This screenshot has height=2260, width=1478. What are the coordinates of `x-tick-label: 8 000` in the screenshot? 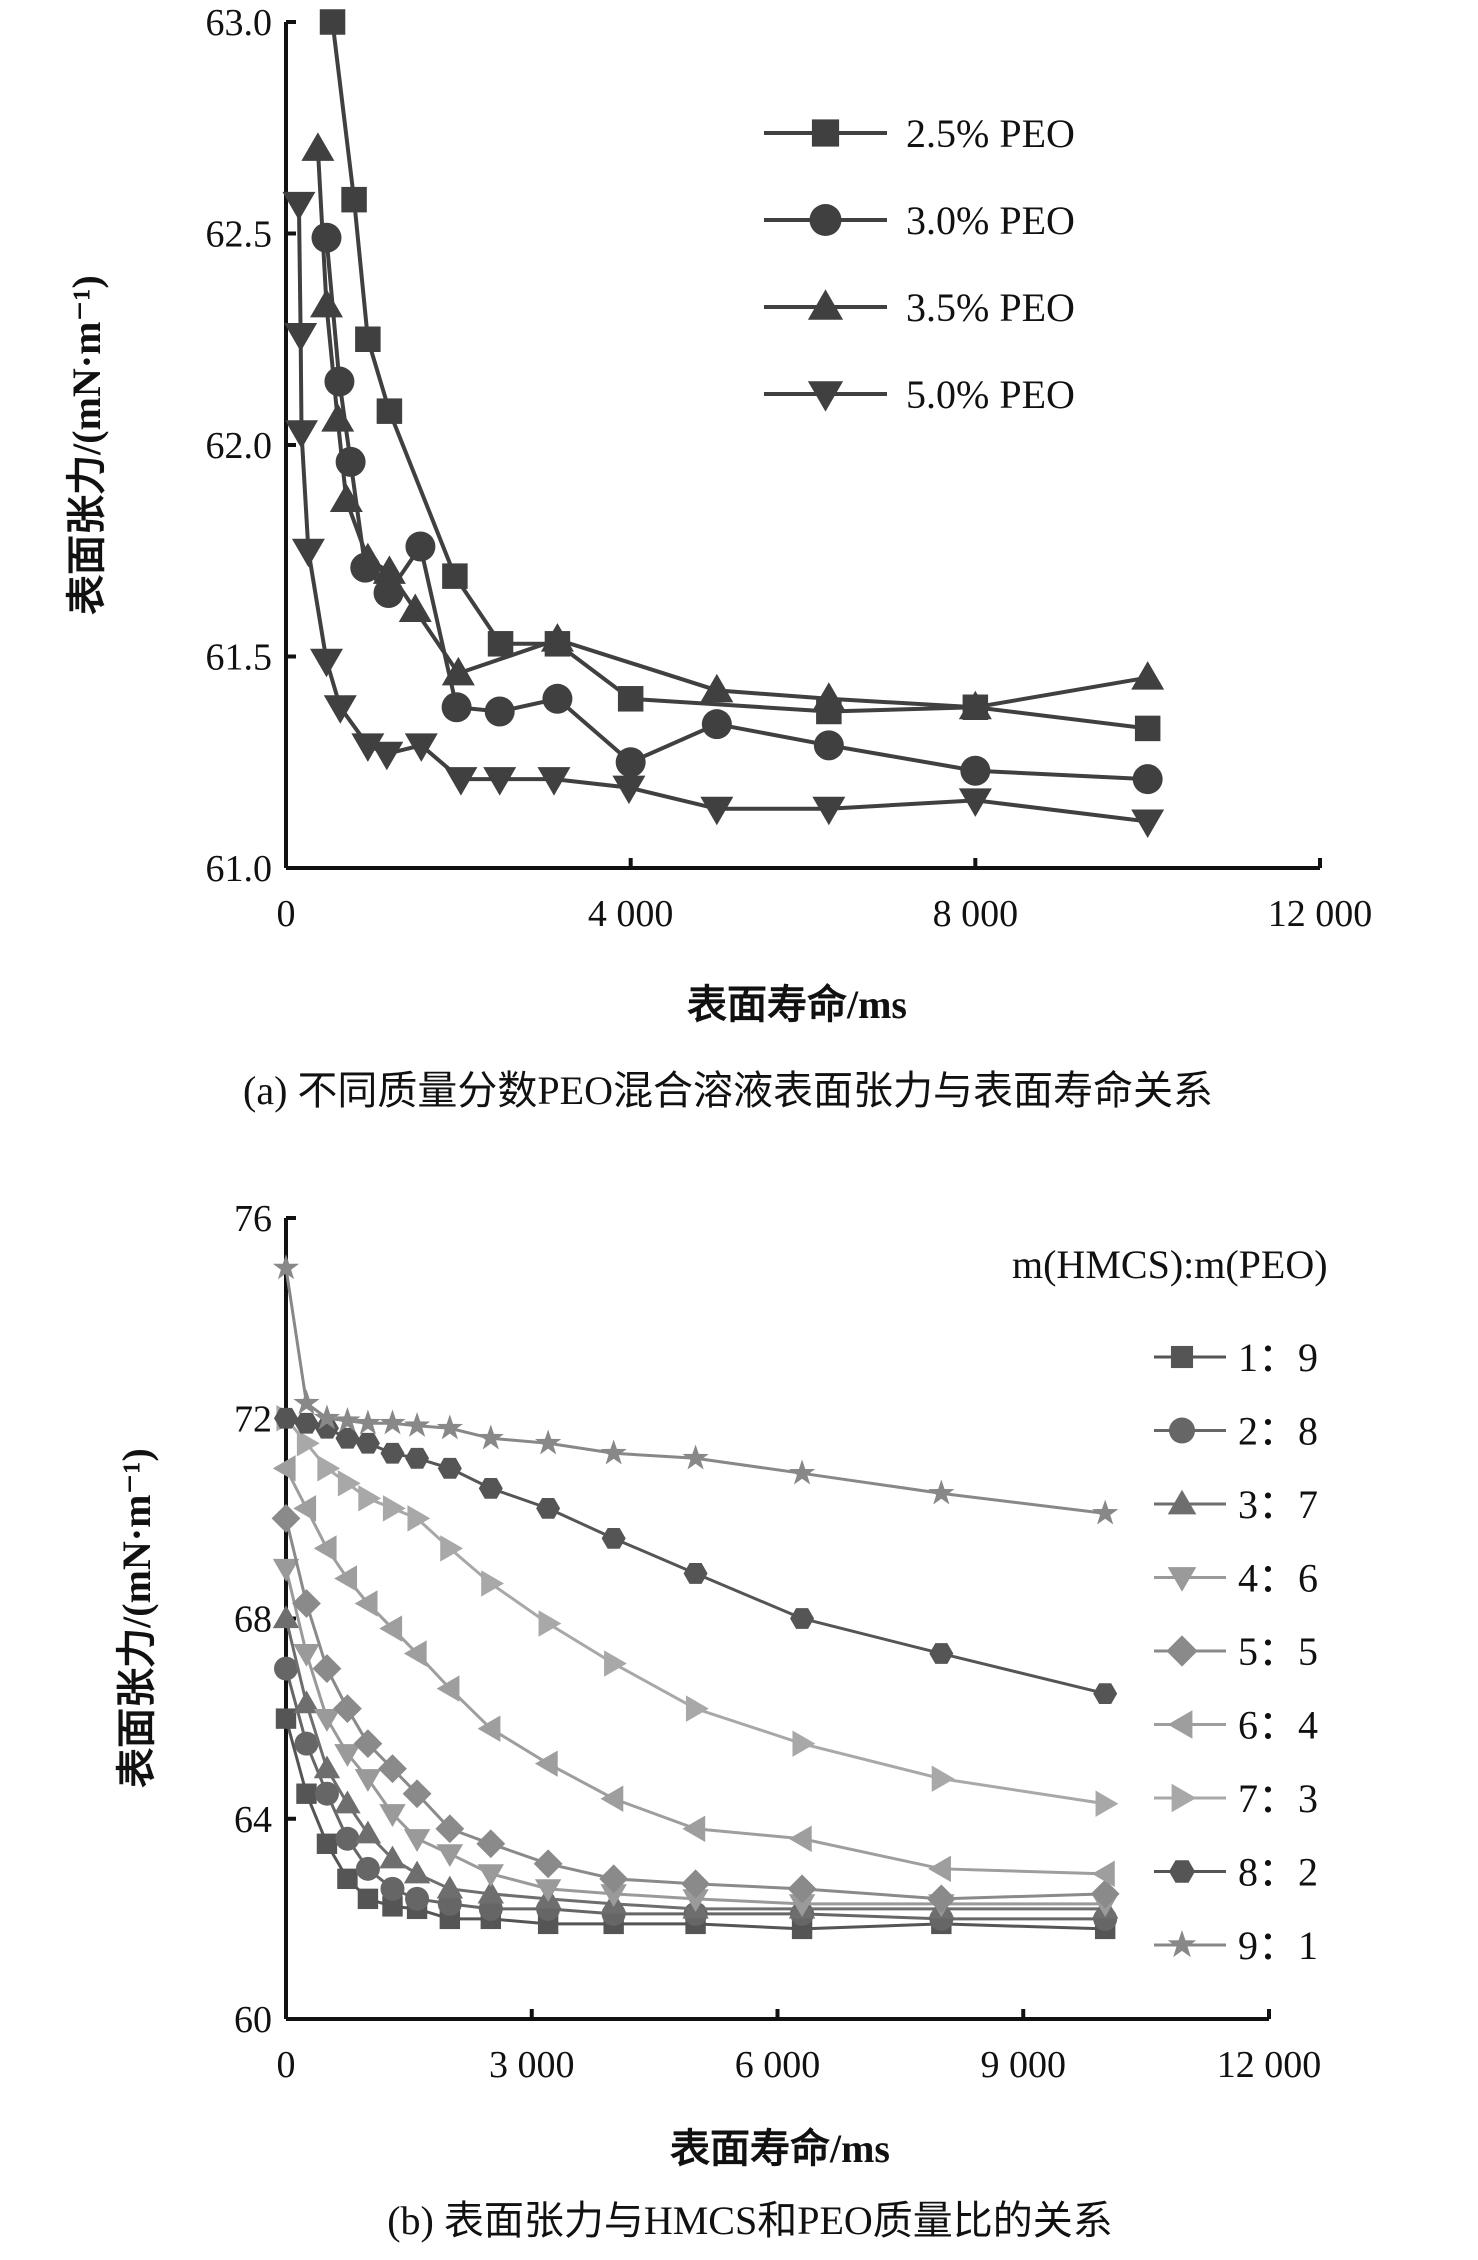 It's located at (976, 914).